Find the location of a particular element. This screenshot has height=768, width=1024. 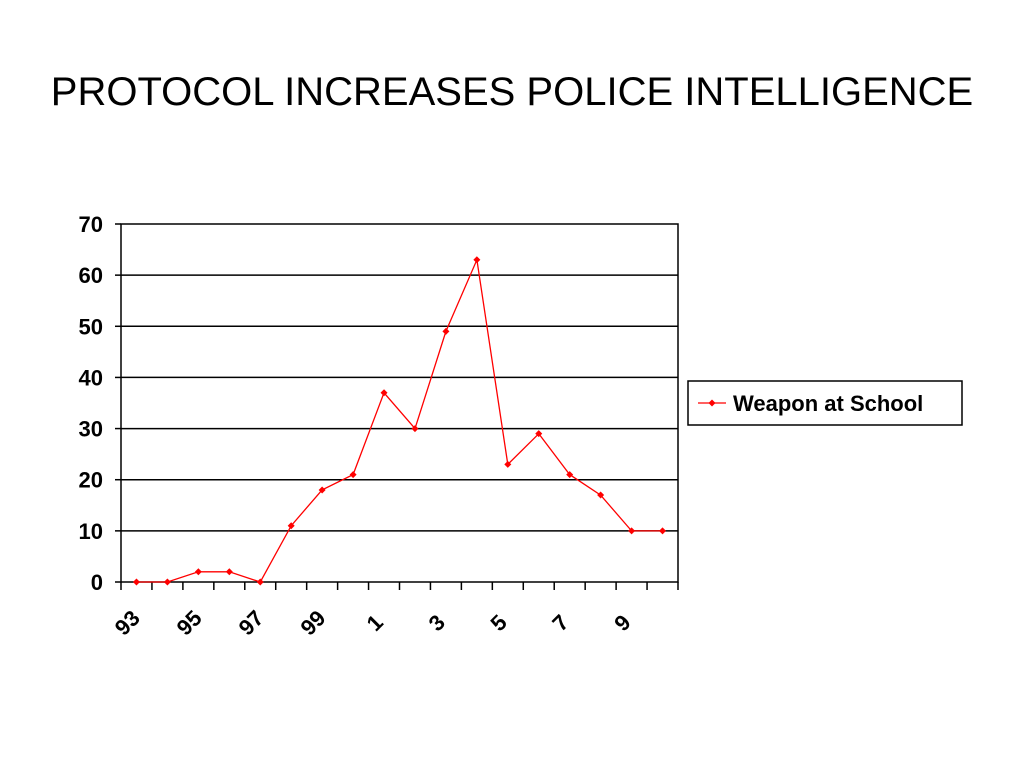

x-tick-label: 7 is located at coordinates (560, 623).